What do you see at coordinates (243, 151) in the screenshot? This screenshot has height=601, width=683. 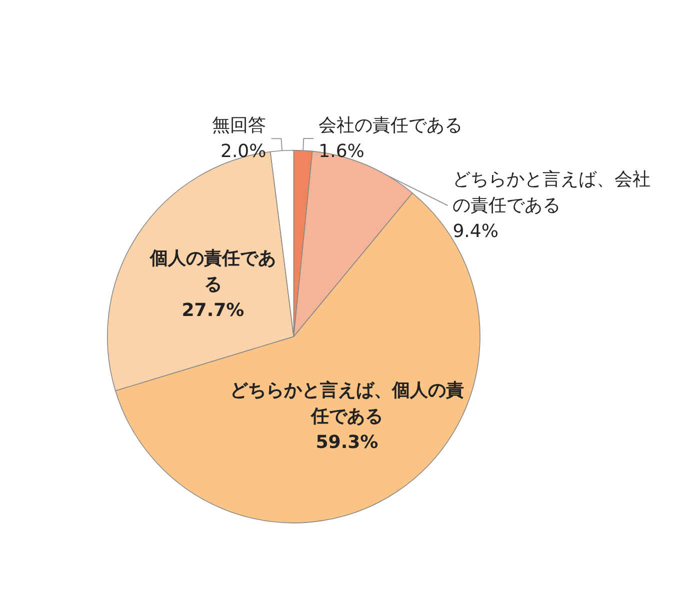 I see `data-label: 2.0%` at bounding box center [243, 151].